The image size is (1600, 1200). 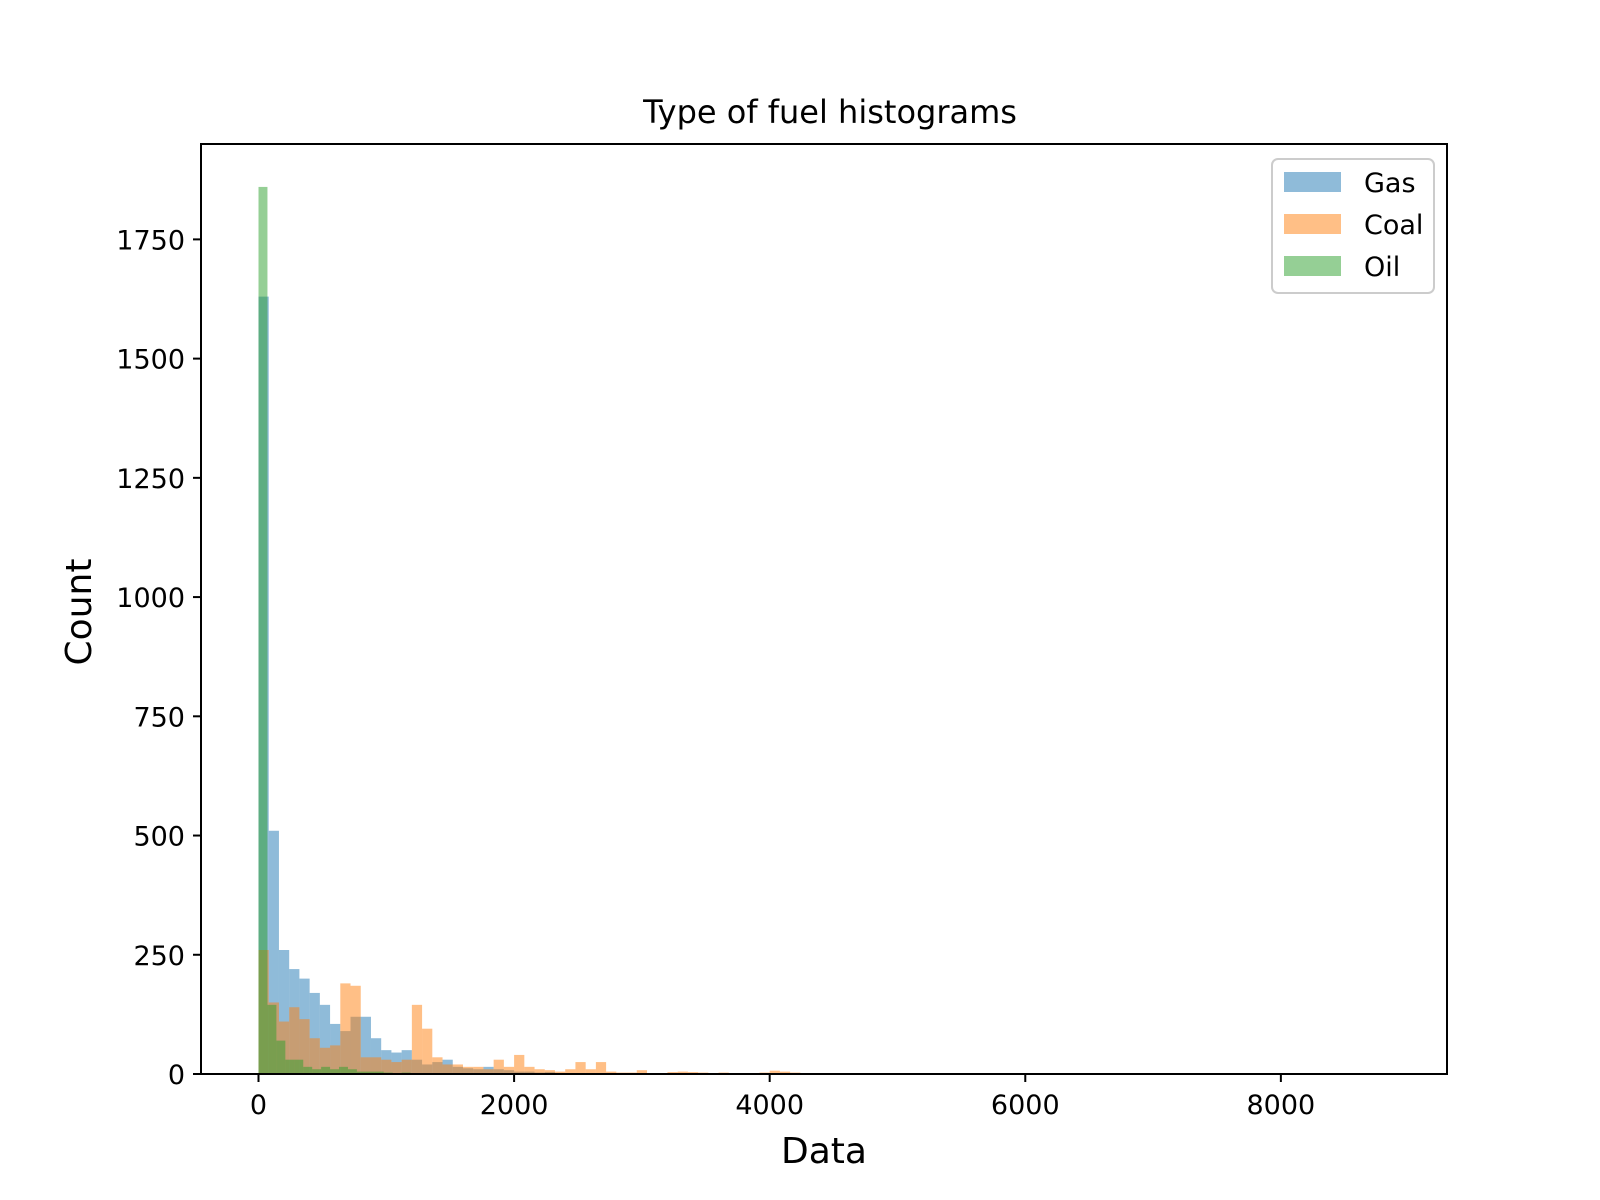 I want to click on series-coal, so click(x=529, y=1012).